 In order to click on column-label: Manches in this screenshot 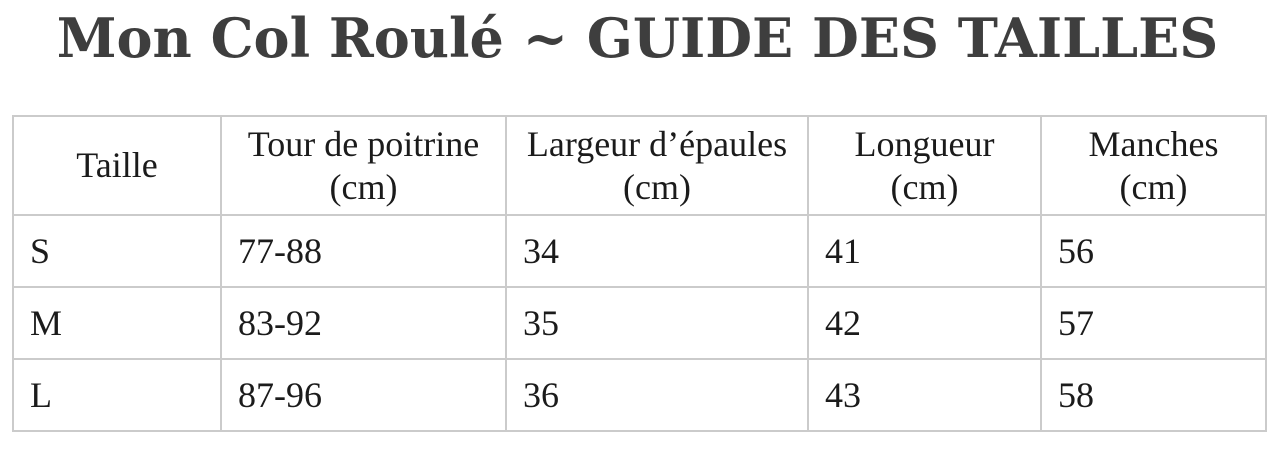, I will do `click(1153, 144)`.